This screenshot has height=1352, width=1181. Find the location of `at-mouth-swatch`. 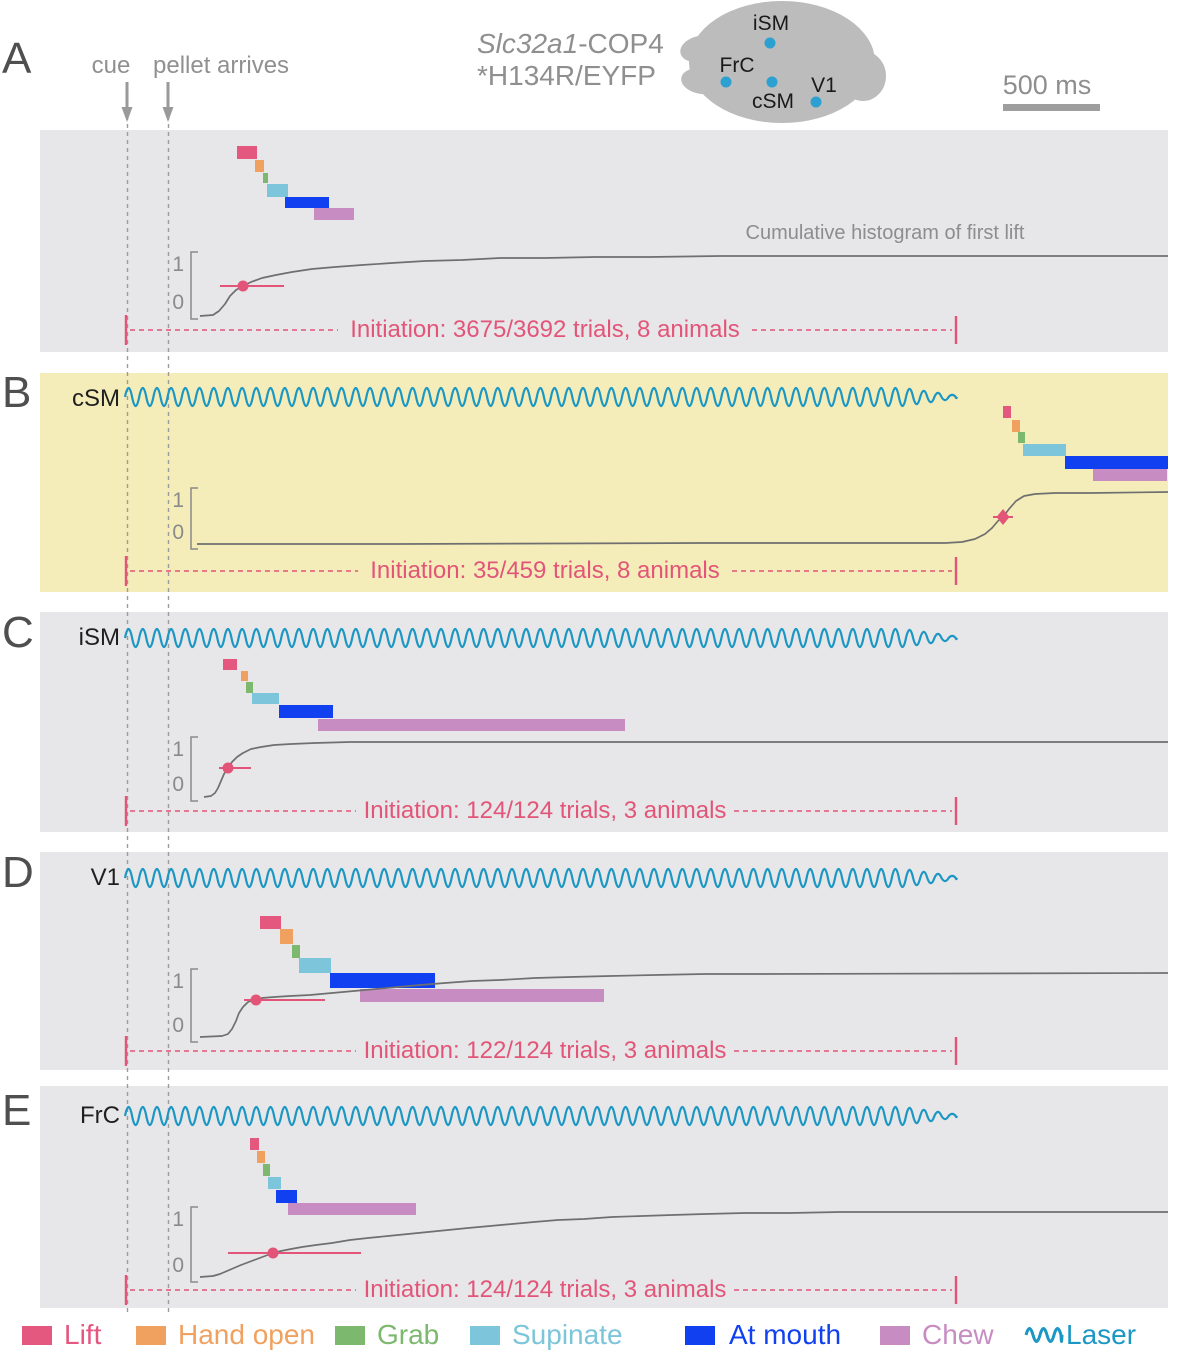

at-mouth-swatch is located at coordinates (700, 1335).